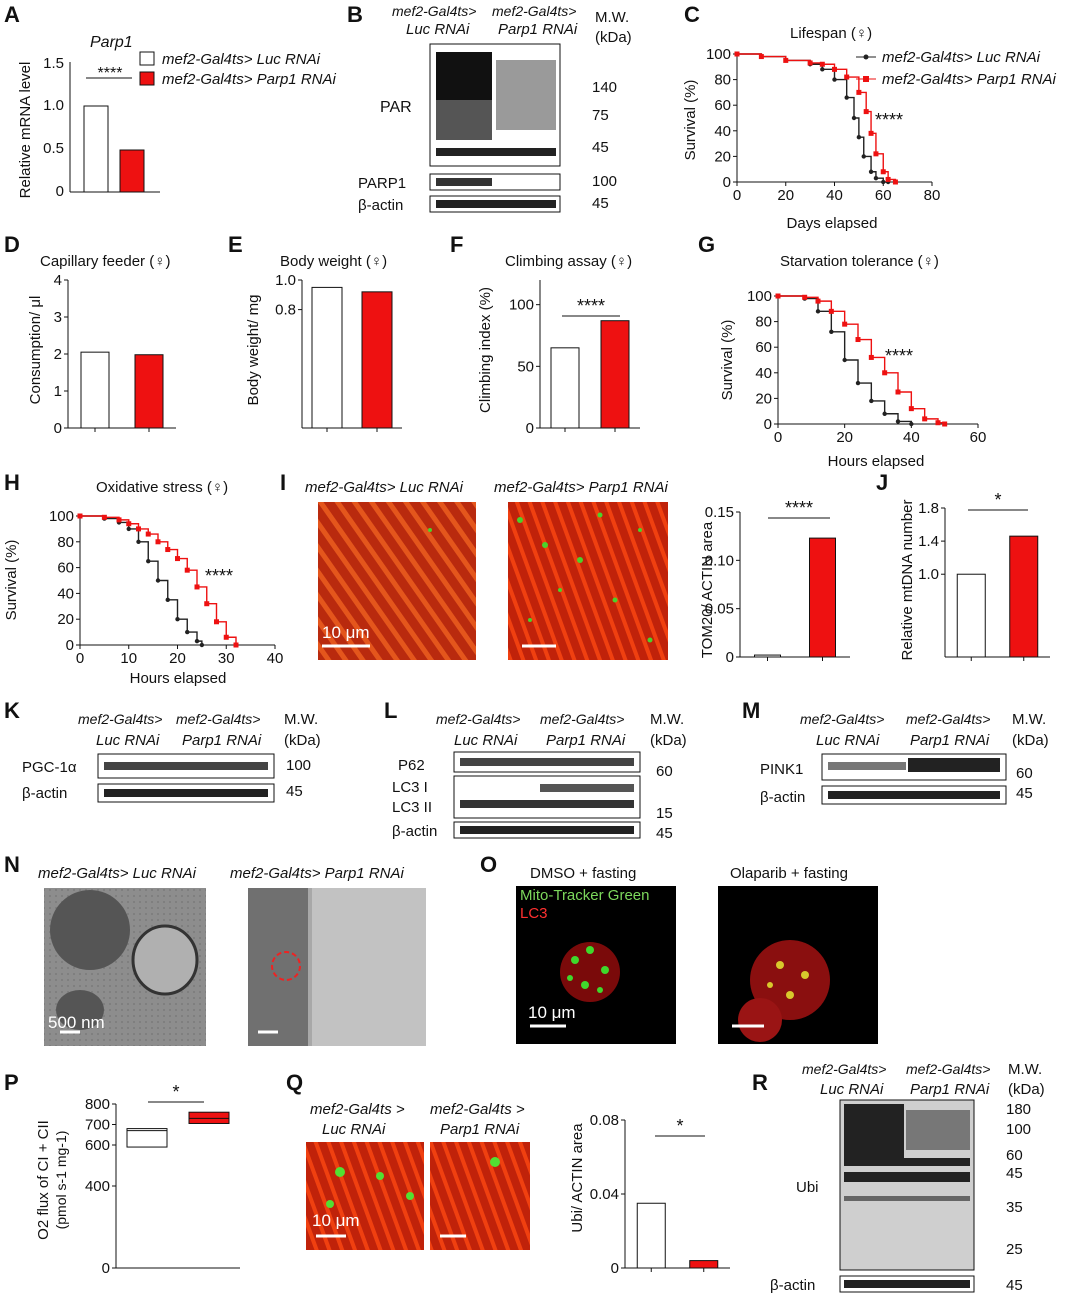 This screenshot has width=1080, height=1297. Describe the element at coordinates (253, 350) in the screenshot. I see `y-axis-label: Body weight/ mg` at that location.